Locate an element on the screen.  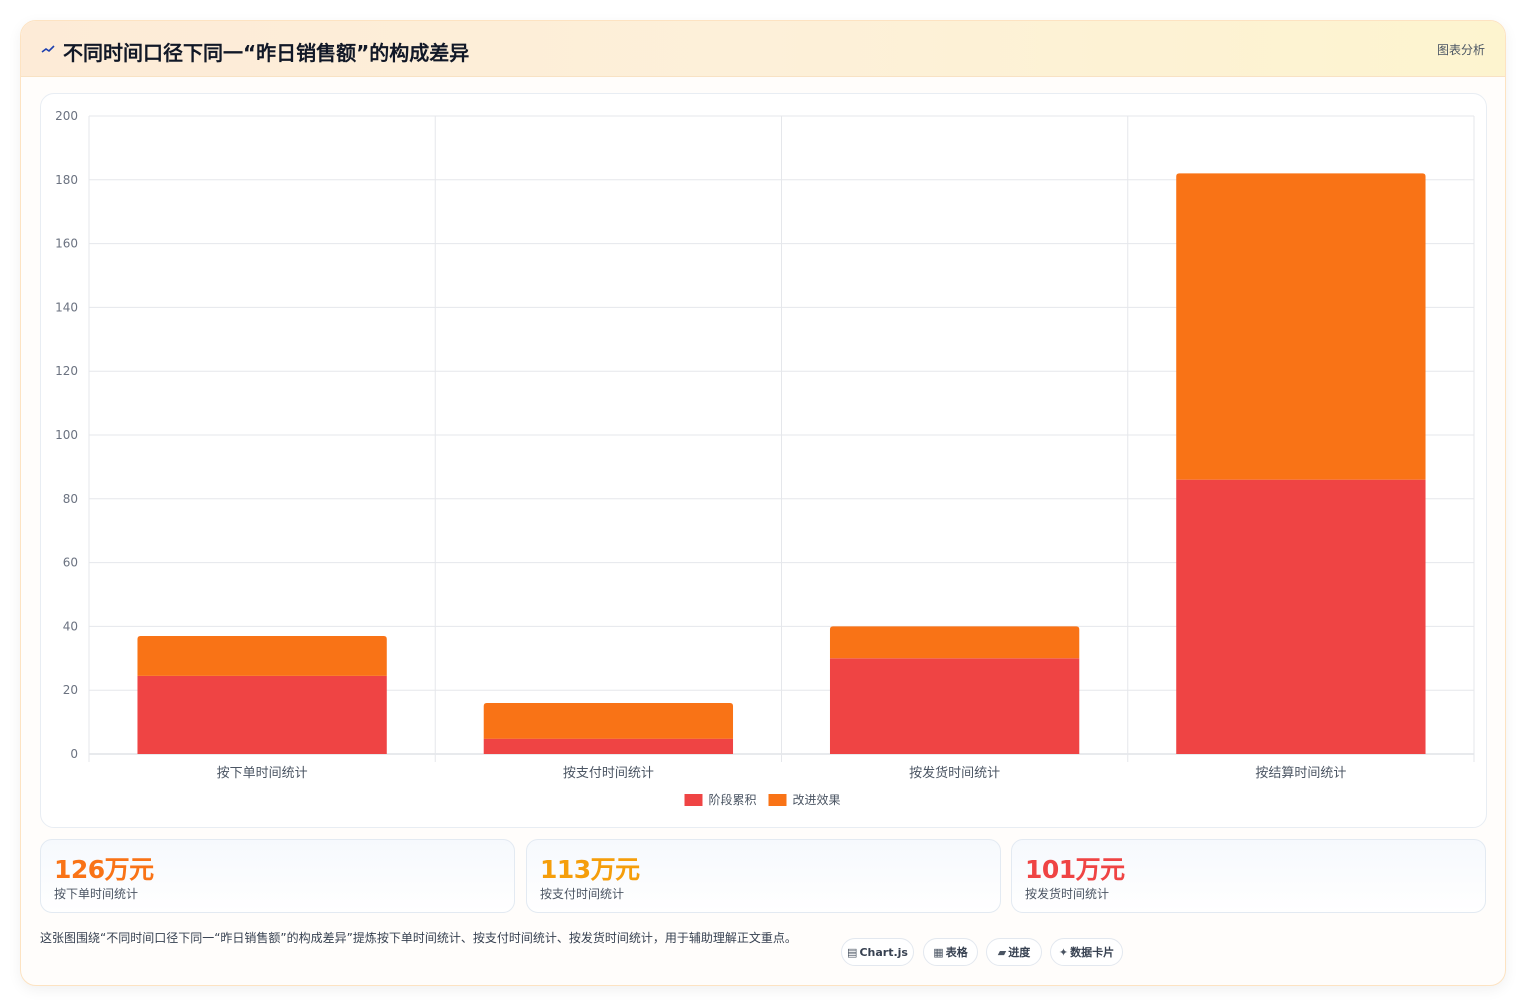
chip-label: 表格 is located at coordinates (956, 952).